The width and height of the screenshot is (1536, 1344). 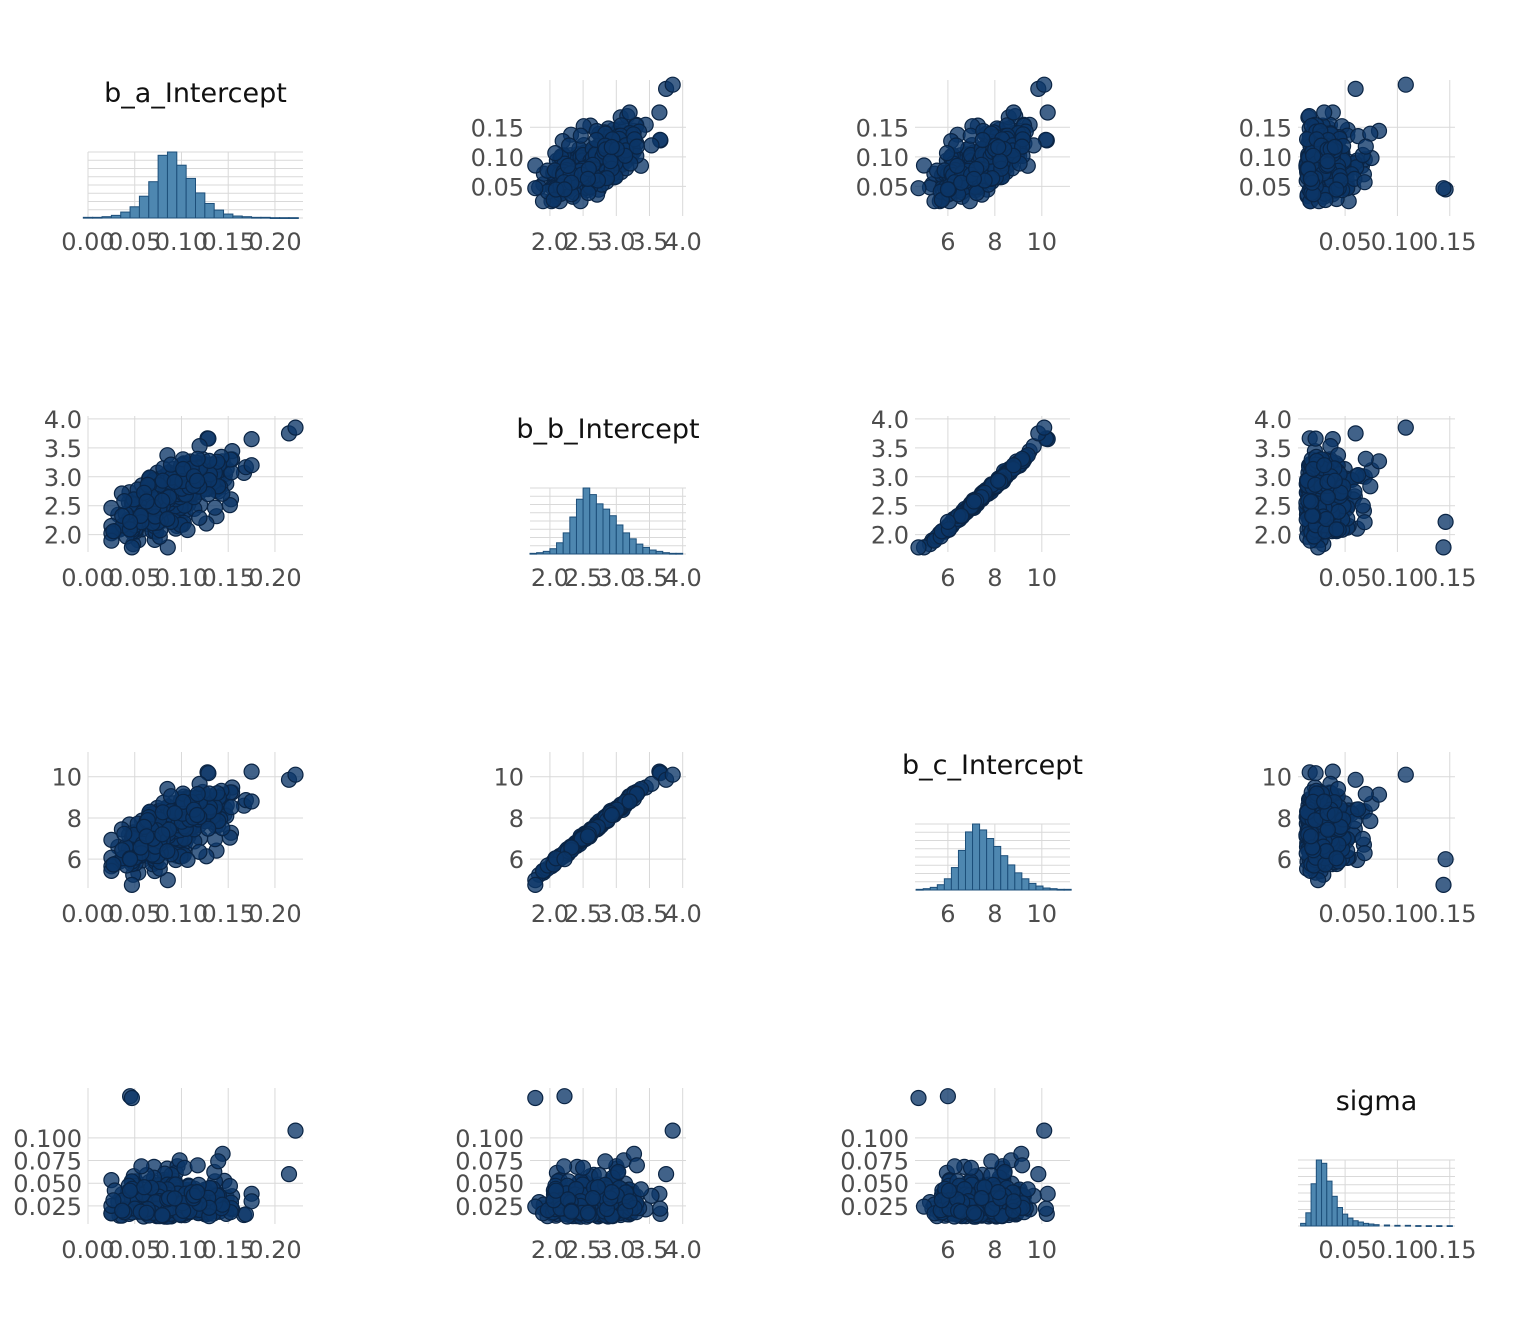 What do you see at coordinates (1284, 860) in the screenshot?
I see `y-tick-label: 6` at bounding box center [1284, 860].